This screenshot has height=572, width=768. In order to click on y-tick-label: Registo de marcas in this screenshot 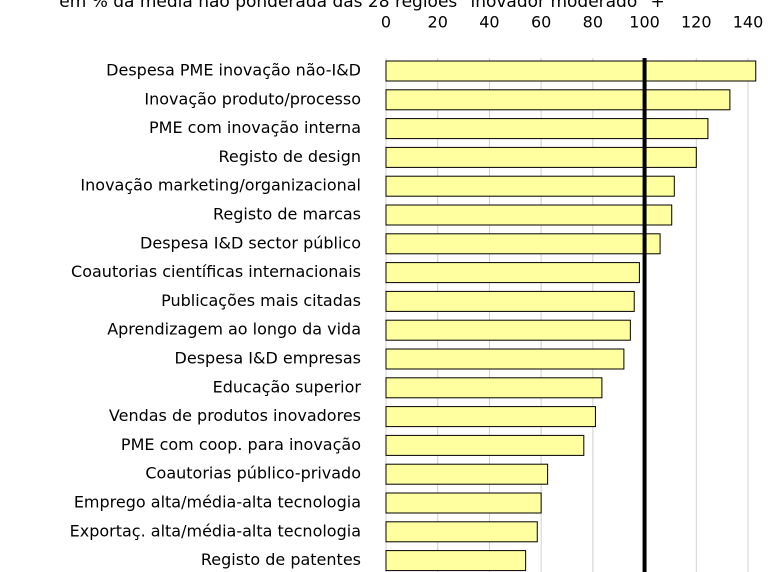, I will do `click(287, 214)`.